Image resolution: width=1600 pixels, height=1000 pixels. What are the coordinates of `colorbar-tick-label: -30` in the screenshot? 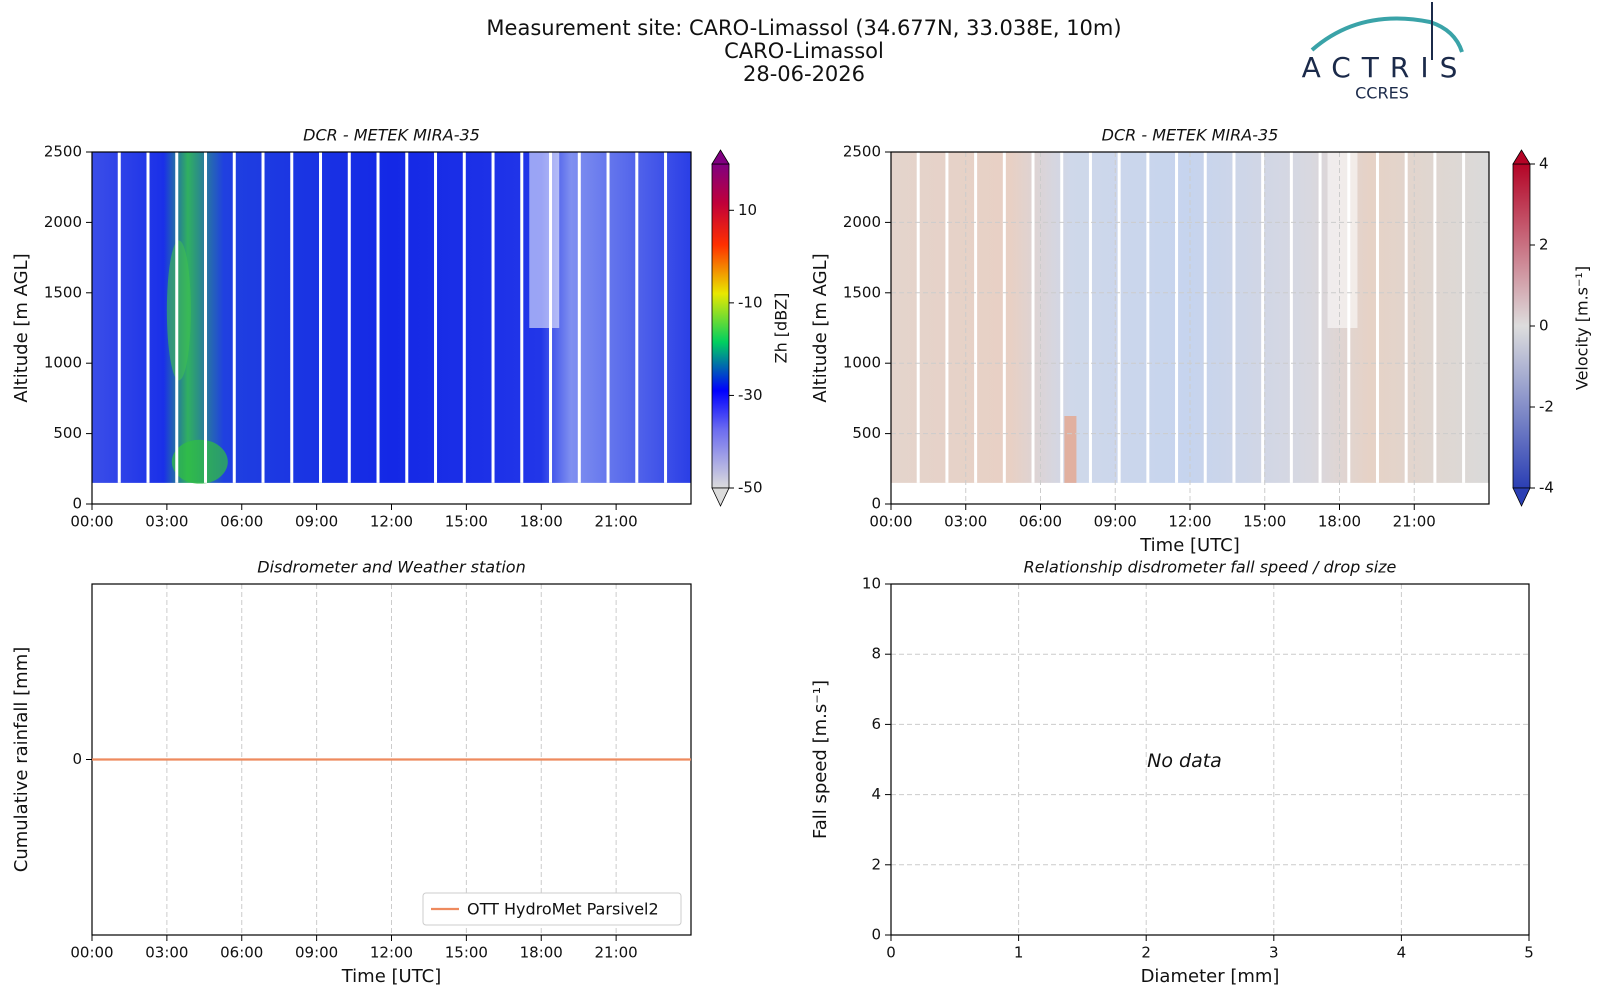 It's located at (750, 395).